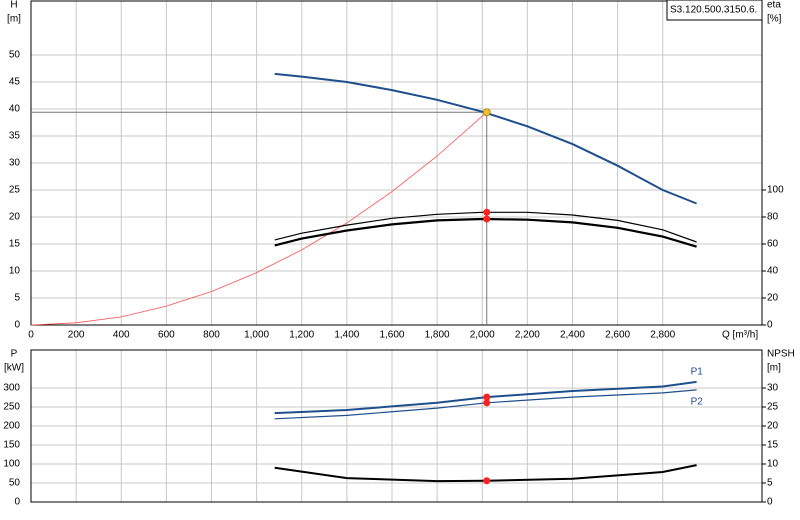 The width and height of the screenshot is (800, 520). Describe the element at coordinates (773, 271) in the screenshot. I see `y2-tick-label: 40` at that location.